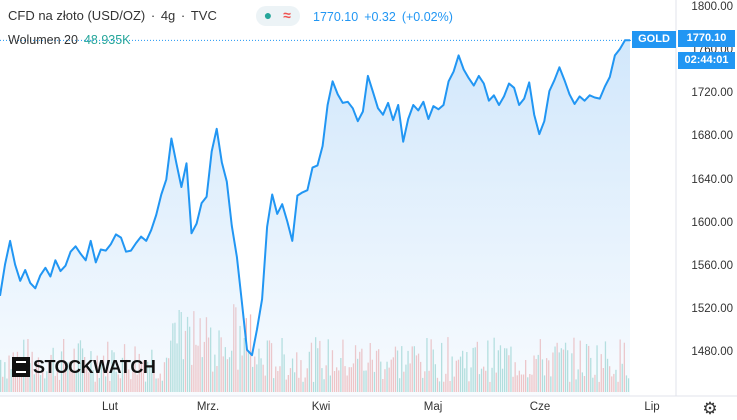 The width and height of the screenshot is (737, 420). Describe the element at coordinates (77, 15) in the screenshot. I see `symbol-name: CFD na złoto (USD/OZ)` at that location.